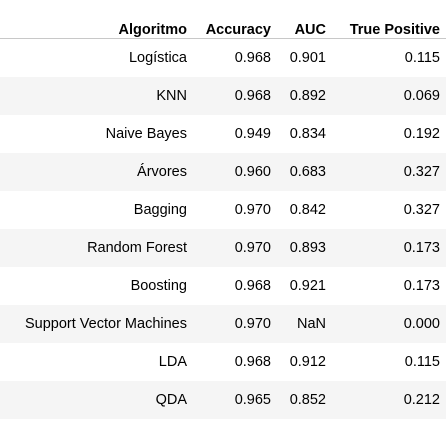  I want to click on cell-true-positive: 0.192, so click(389, 134).